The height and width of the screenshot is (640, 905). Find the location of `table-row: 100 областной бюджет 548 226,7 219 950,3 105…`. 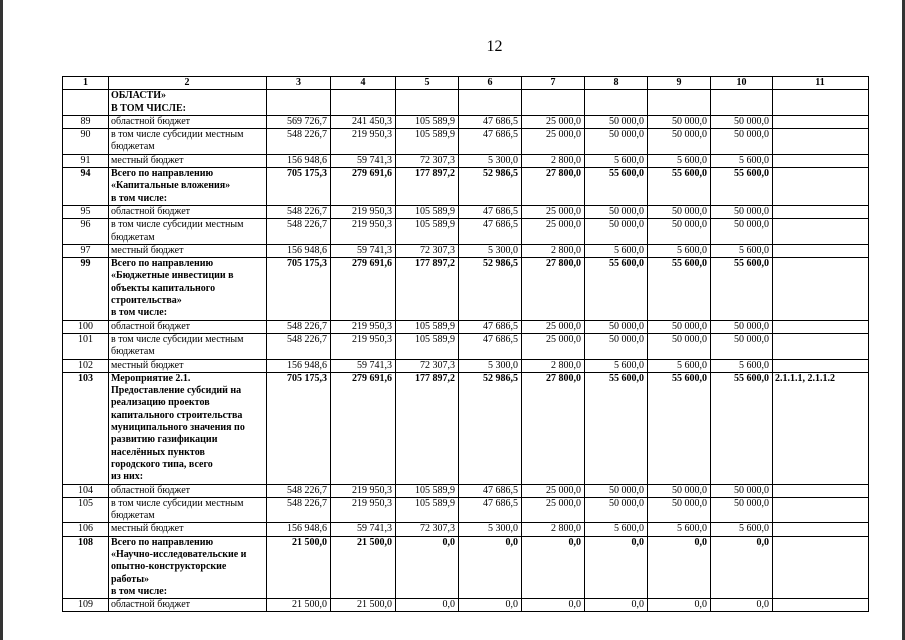

table-row: 100 областной бюджет 548 226,7 219 950,3 105… is located at coordinates (465, 326).